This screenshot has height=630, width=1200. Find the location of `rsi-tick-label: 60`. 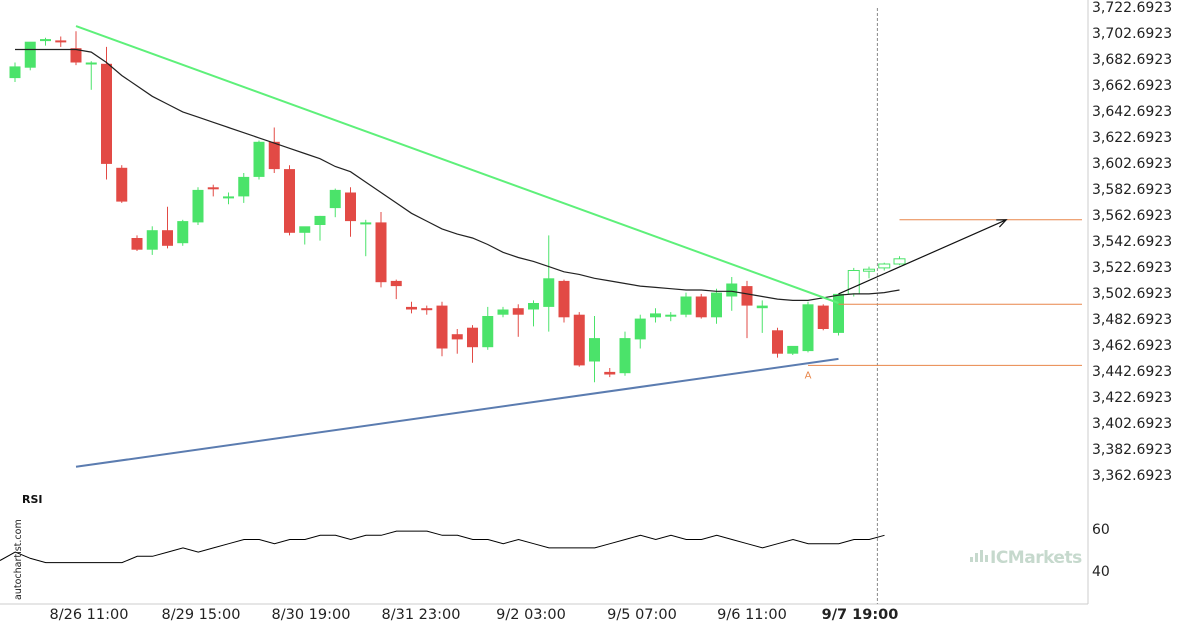

rsi-tick-label: 60 is located at coordinates (1101, 530).